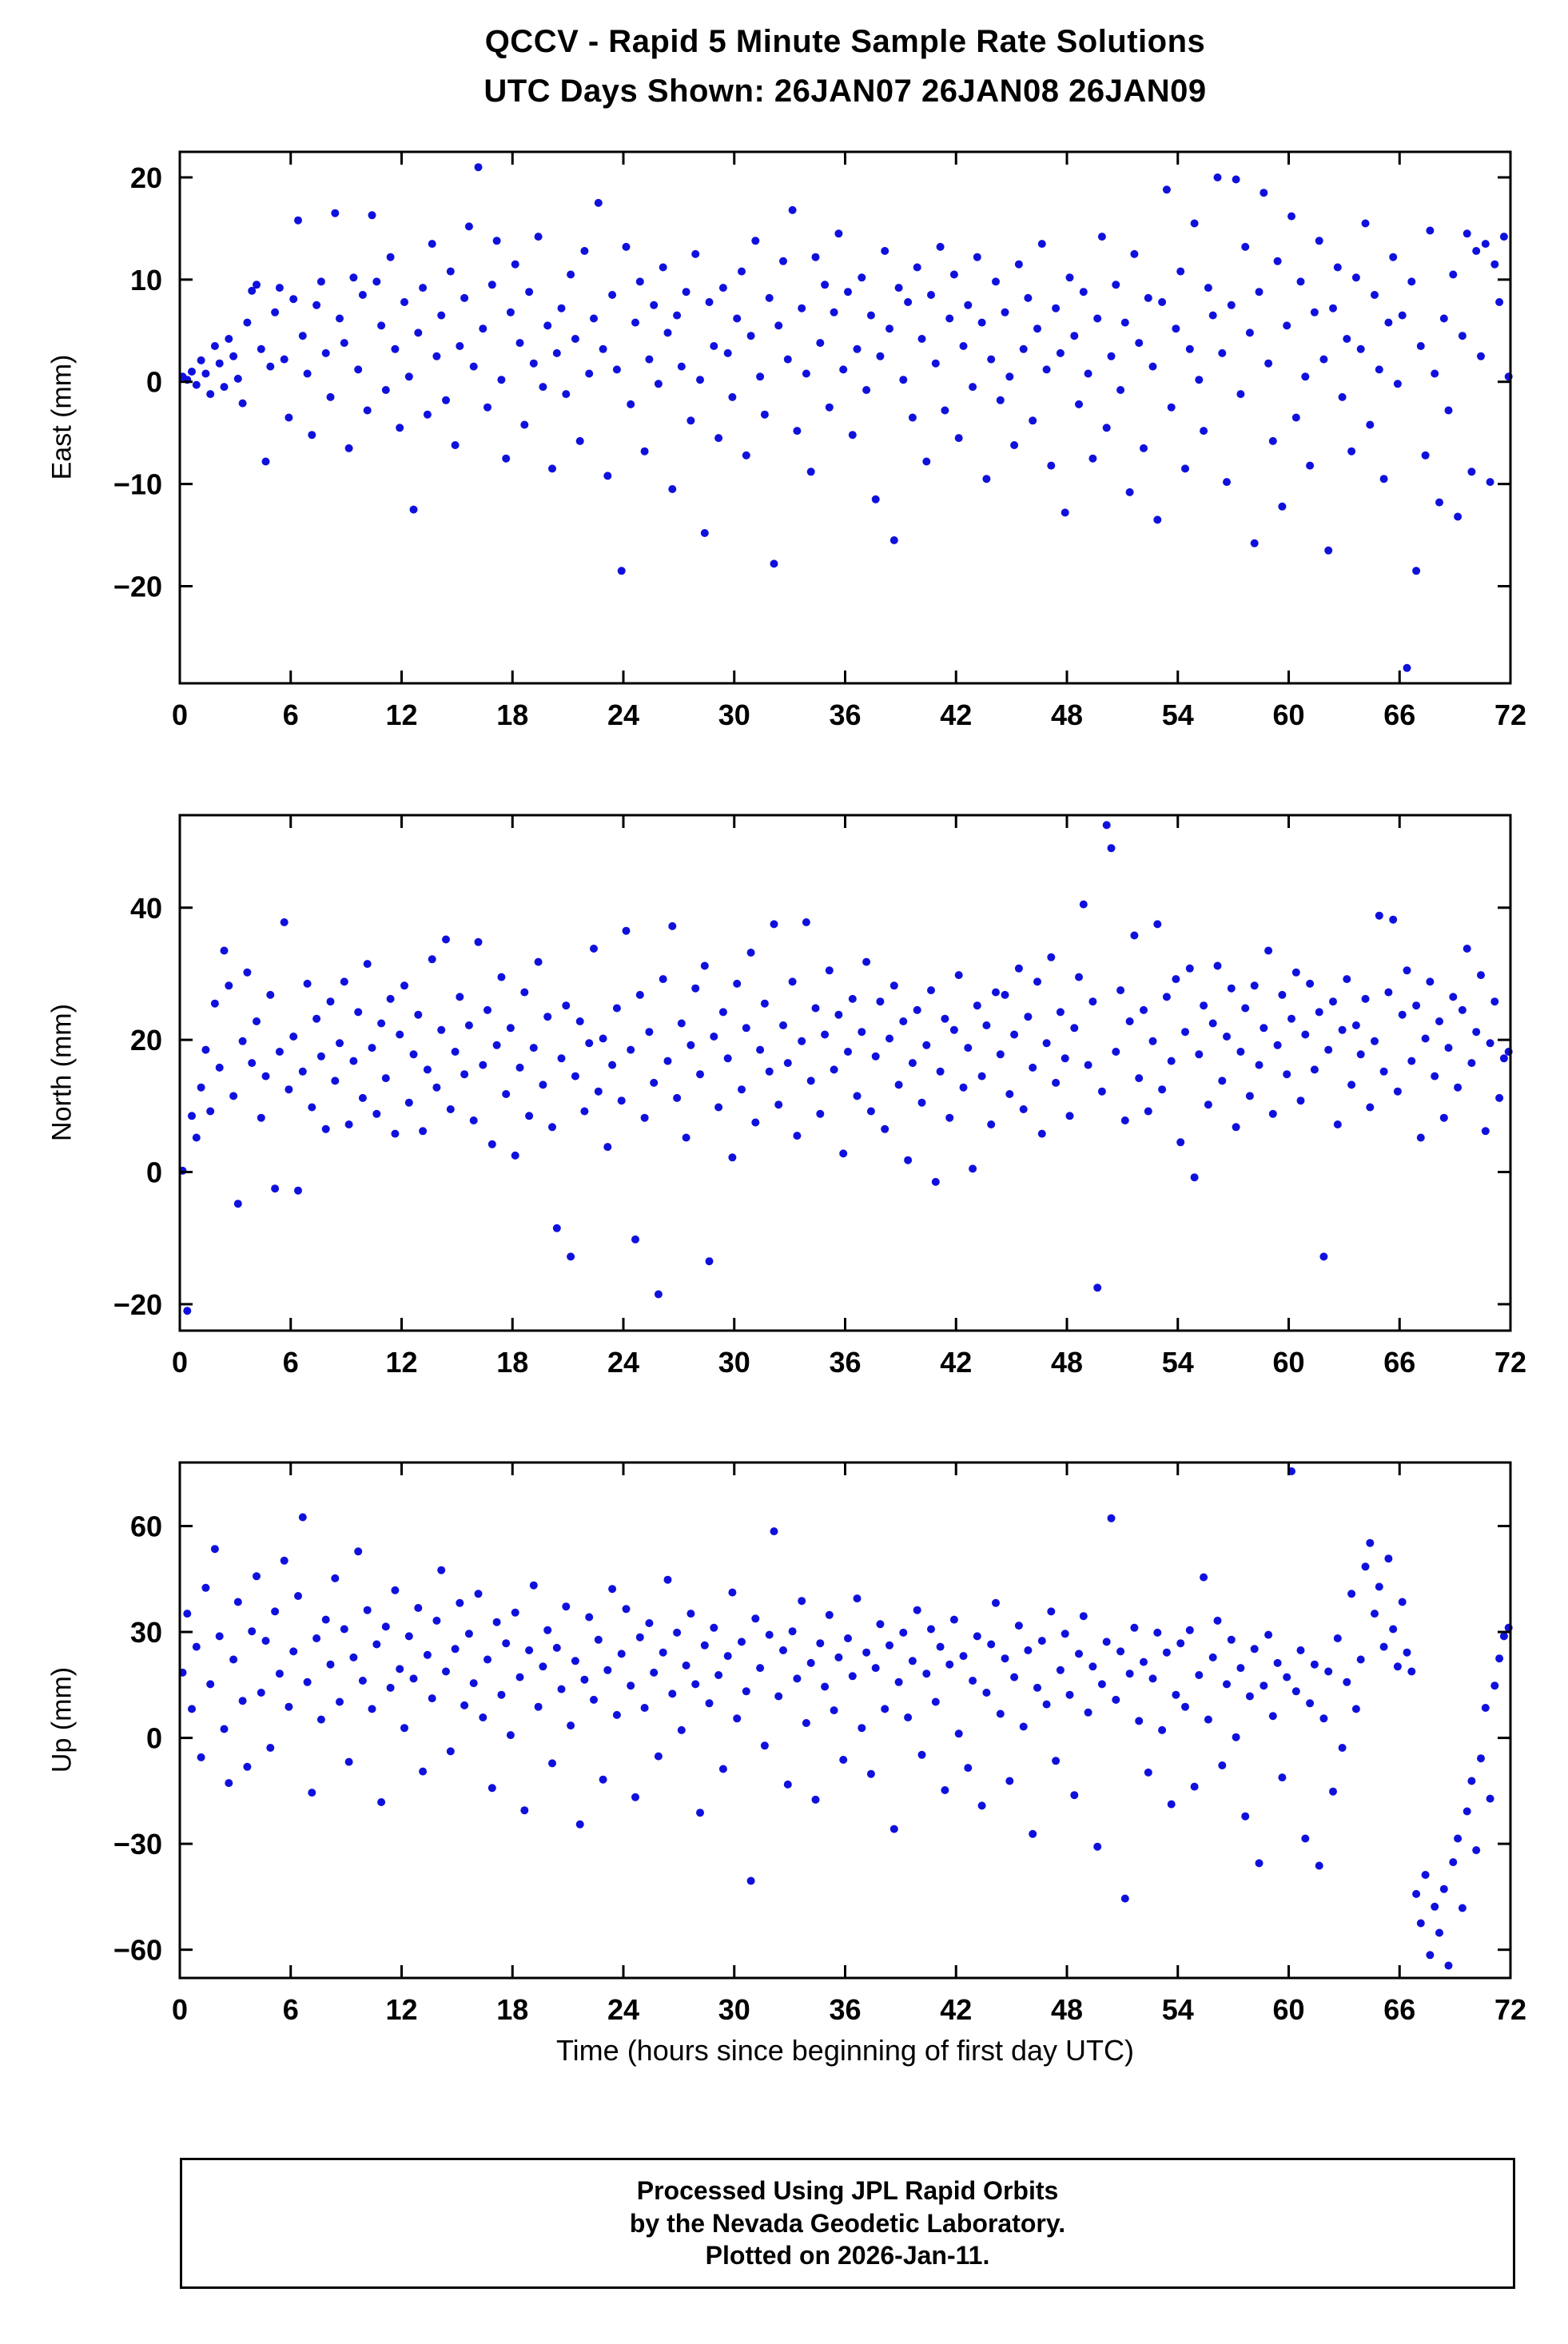 This screenshot has height=2344, width=1568. I want to click on y-axis-label-up: Up (mm), so click(62, 1720).